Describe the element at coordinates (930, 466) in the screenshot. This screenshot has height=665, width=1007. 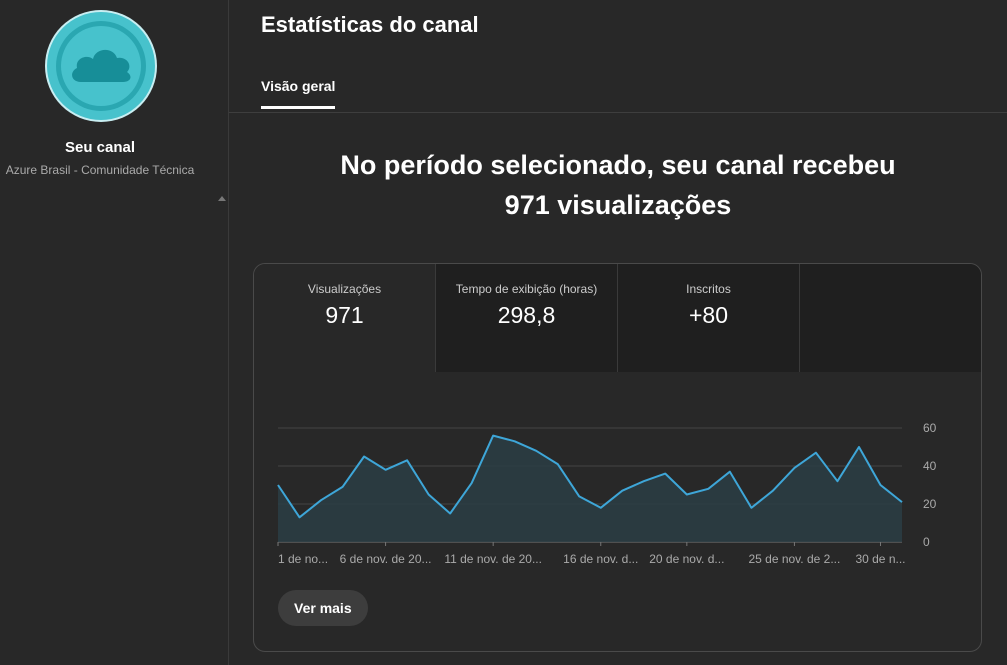
I see `y-tick-label: 40` at that location.